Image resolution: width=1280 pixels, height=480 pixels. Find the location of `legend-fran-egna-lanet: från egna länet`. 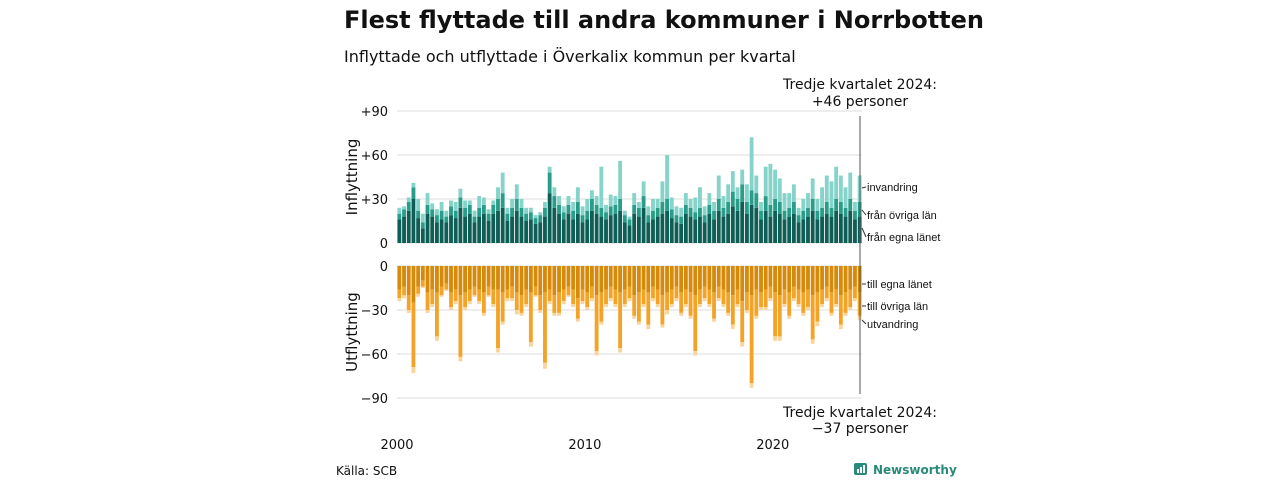

legend-fran-egna-lanet: från egna länet is located at coordinates (903, 238).